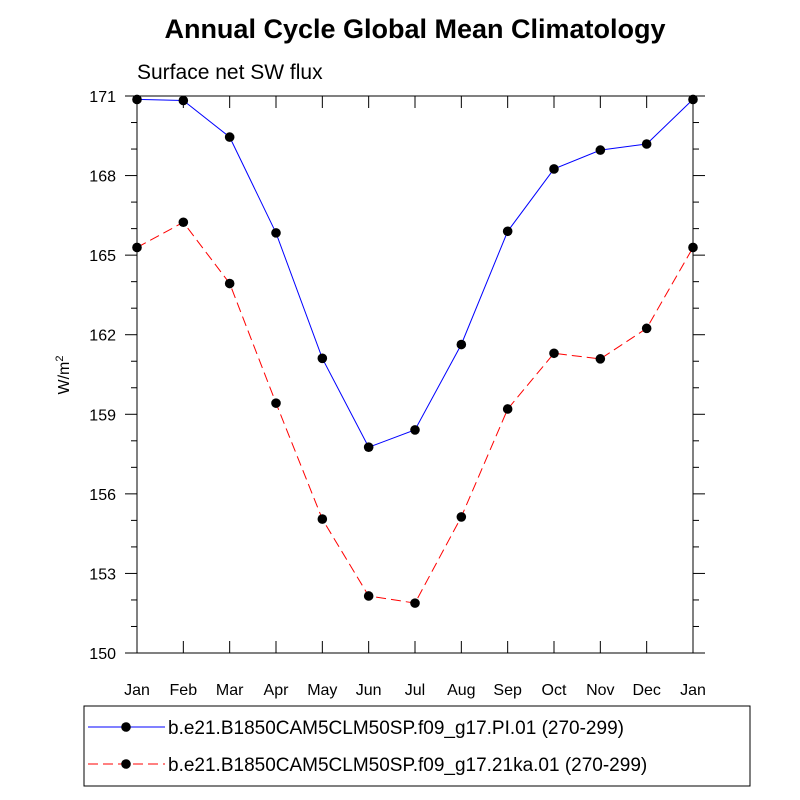 This screenshot has height=800, width=800. I want to click on x-tick-label: Mar, so click(230, 690).